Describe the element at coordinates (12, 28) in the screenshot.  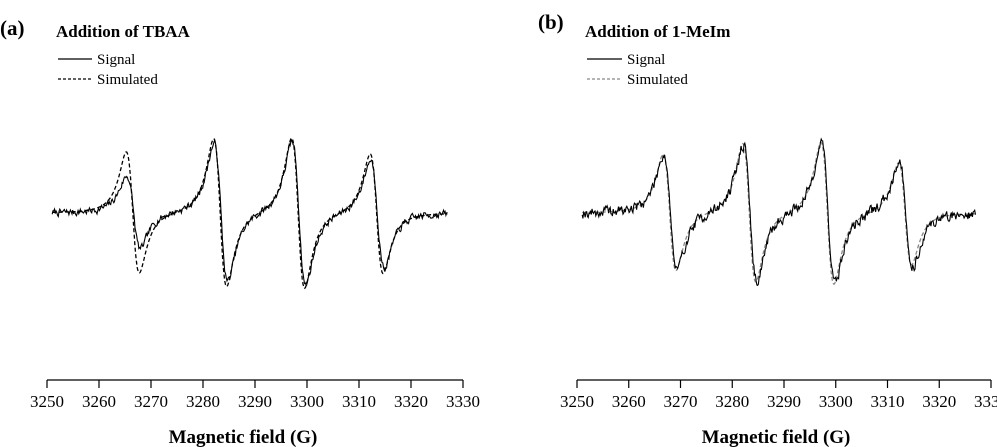
I see `panel-label: (a)` at that location.